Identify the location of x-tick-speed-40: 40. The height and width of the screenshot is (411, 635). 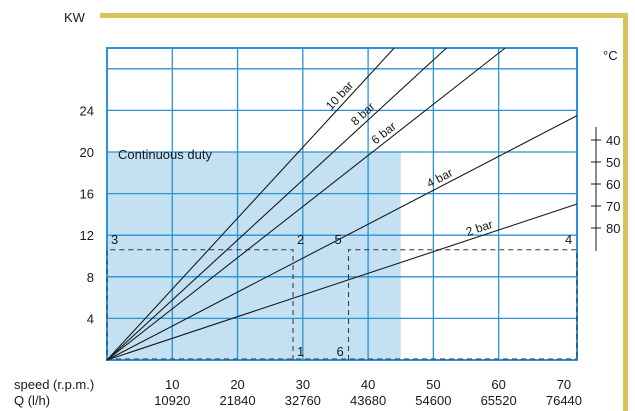
(368, 384).